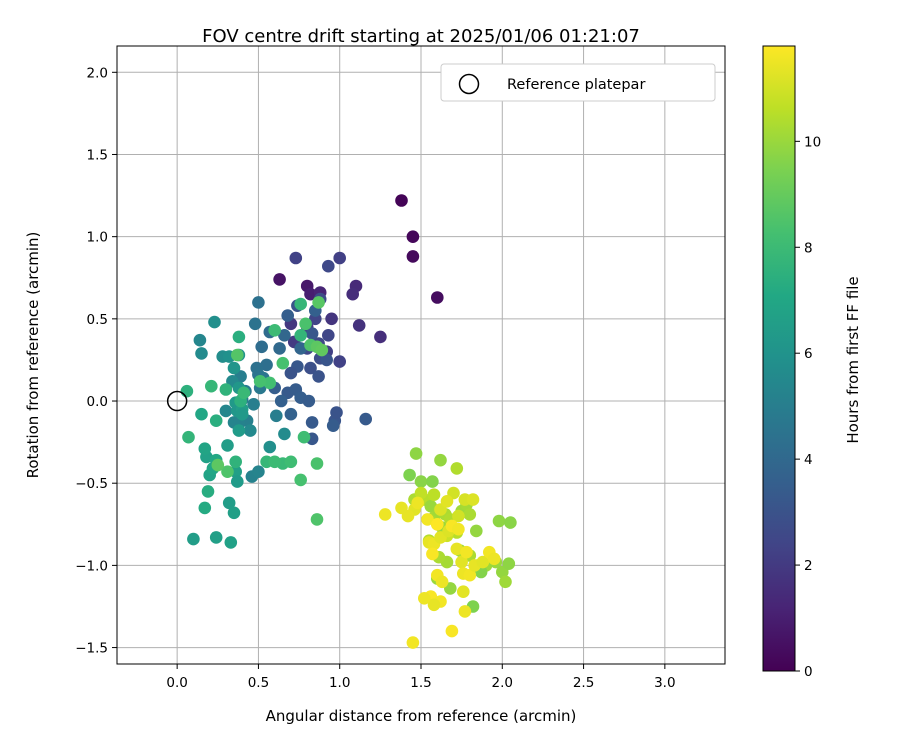  What do you see at coordinates (808, 566) in the screenshot?
I see `colorbar-tick-label: 2` at bounding box center [808, 566].